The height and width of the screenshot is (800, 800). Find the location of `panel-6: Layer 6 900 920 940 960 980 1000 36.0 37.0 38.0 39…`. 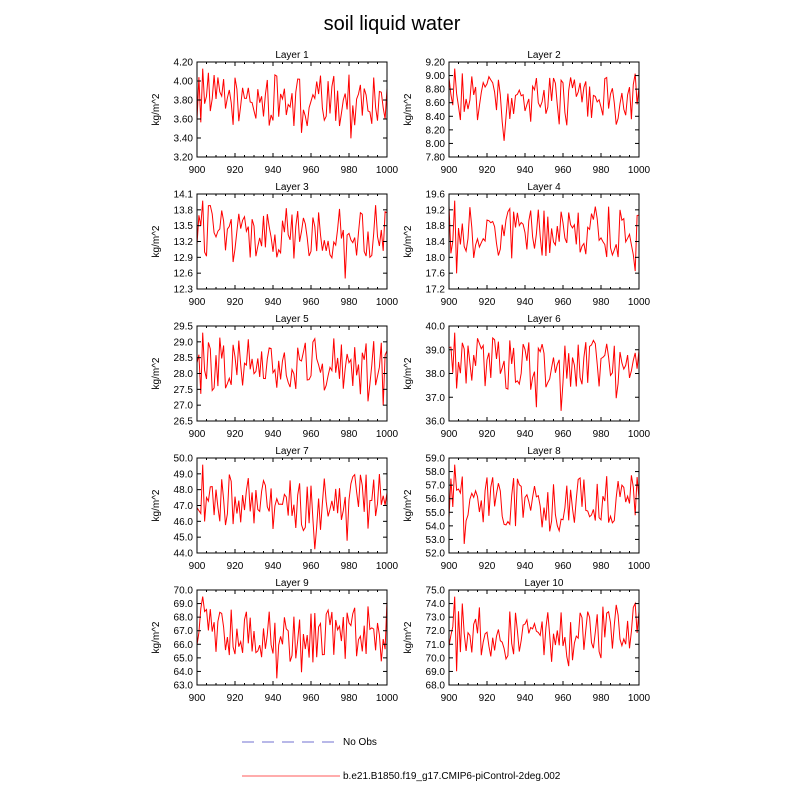

panel-6: Layer 6 900 920 940 960 980 1000 36.0 37.0 38.0 39… is located at coordinates (527, 377).